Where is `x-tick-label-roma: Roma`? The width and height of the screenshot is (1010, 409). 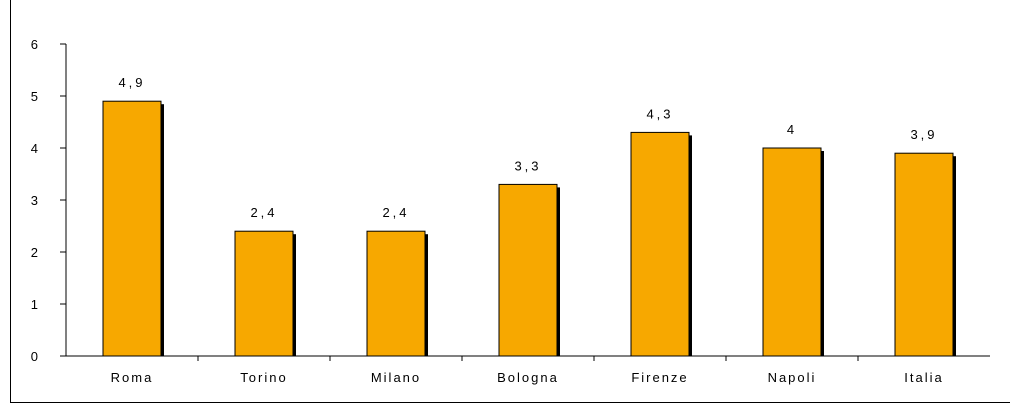 x-tick-label-roma: Roma is located at coordinates (132, 377).